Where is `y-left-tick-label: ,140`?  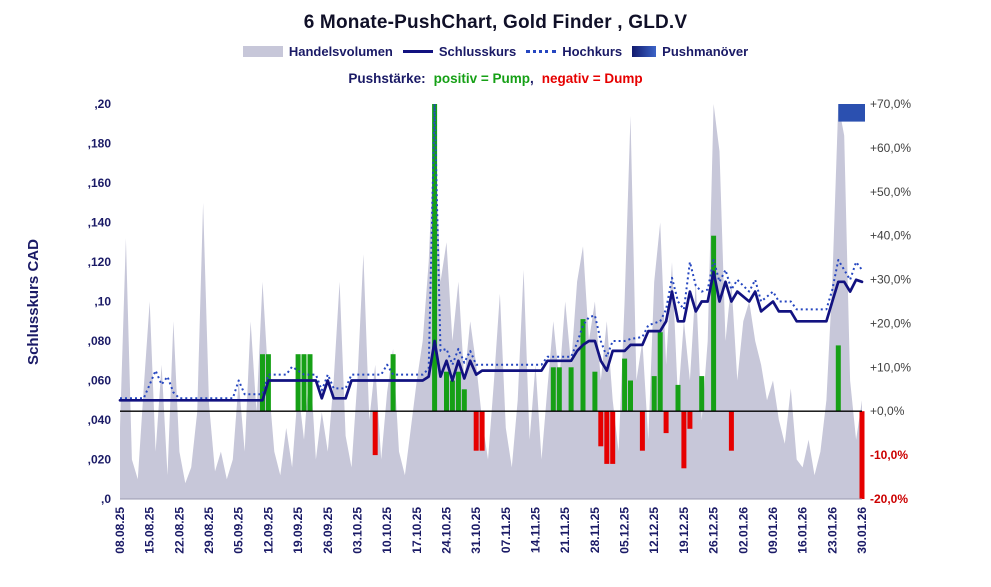
y-left-tick-label: ,140 is located at coordinates (100, 223).